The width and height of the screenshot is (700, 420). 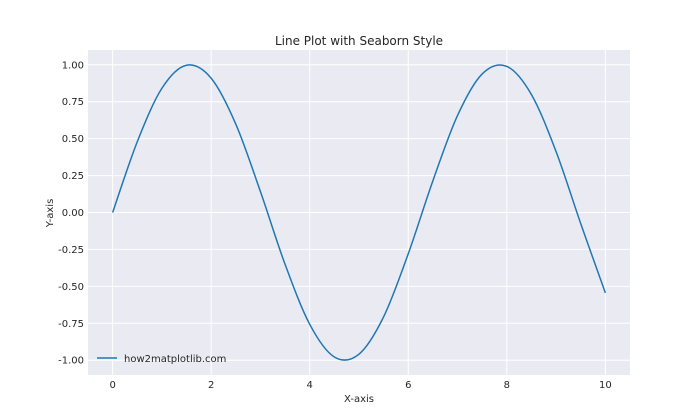 What do you see at coordinates (73, 176) in the screenshot?
I see `y-tick-label: 0.25` at bounding box center [73, 176].